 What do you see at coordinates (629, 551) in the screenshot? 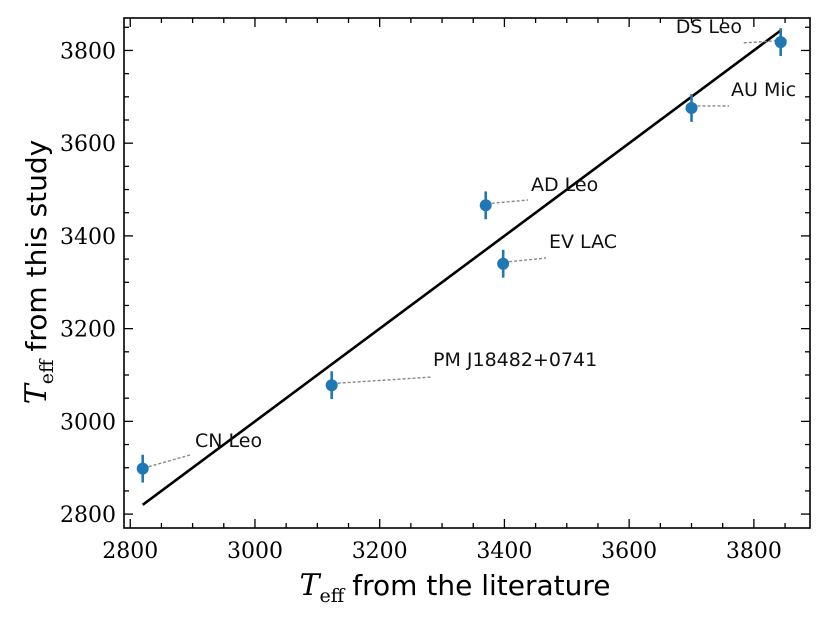
I see `x-tick-label: 3600` at bounding box center [629, 551].